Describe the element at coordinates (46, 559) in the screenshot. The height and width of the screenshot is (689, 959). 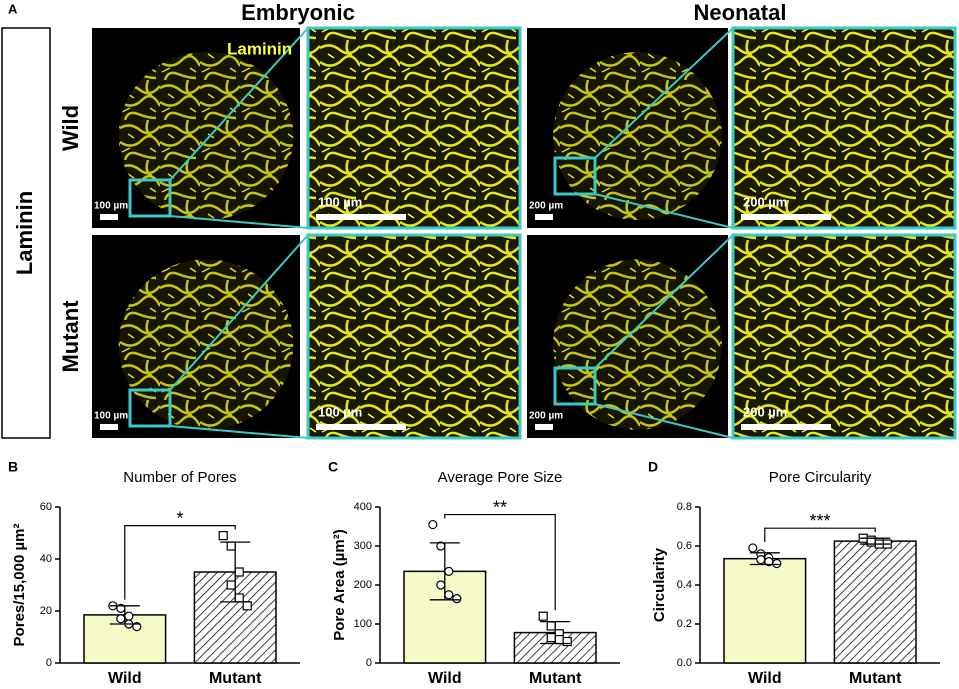
I see `y-tick-label: 40` at that location.